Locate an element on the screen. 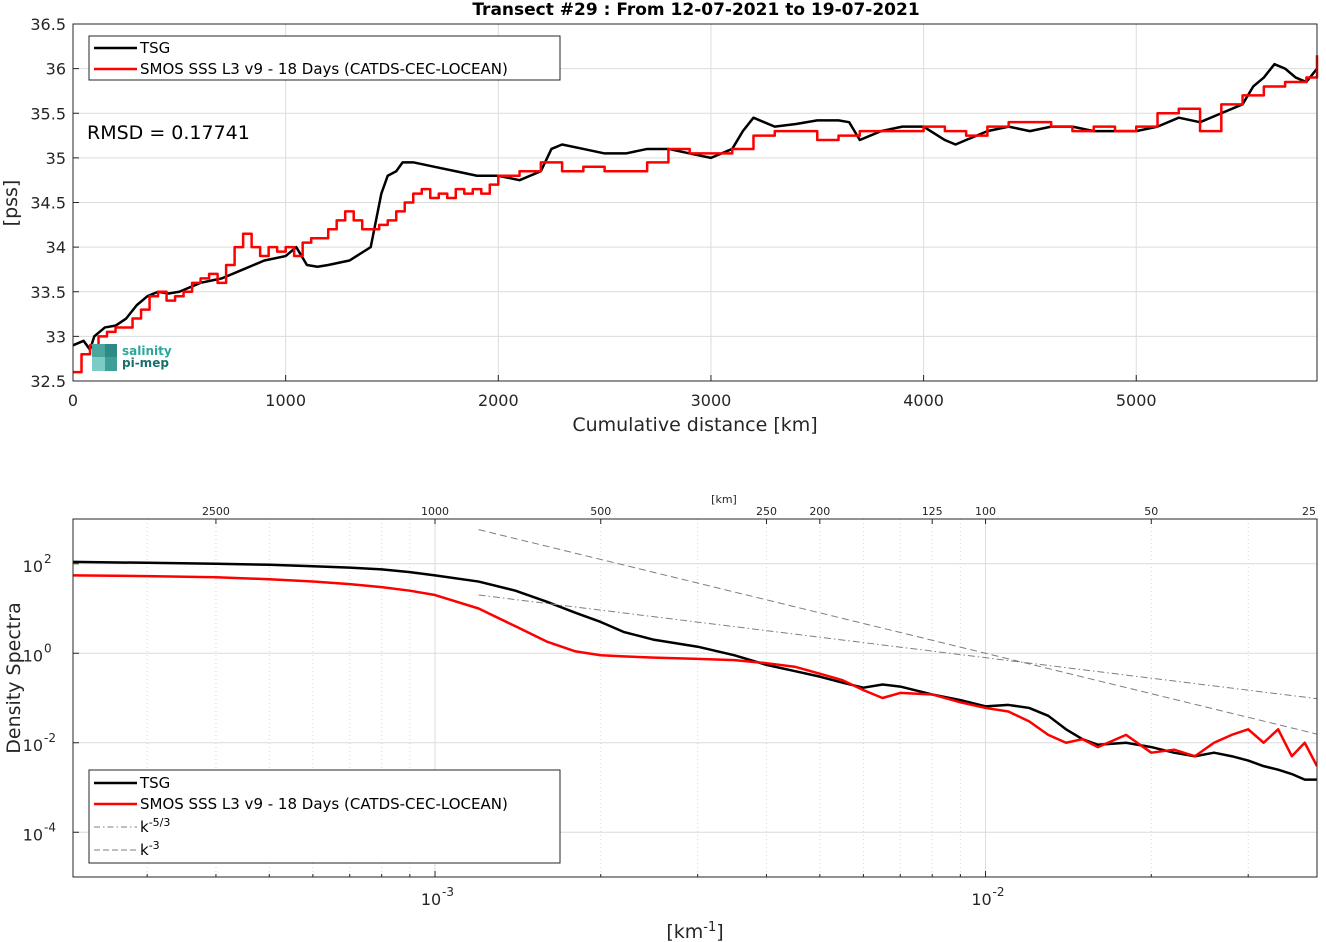 The image size is (1326, 942). y-tick-exponent: 0 is located at coordinates (48, 648).